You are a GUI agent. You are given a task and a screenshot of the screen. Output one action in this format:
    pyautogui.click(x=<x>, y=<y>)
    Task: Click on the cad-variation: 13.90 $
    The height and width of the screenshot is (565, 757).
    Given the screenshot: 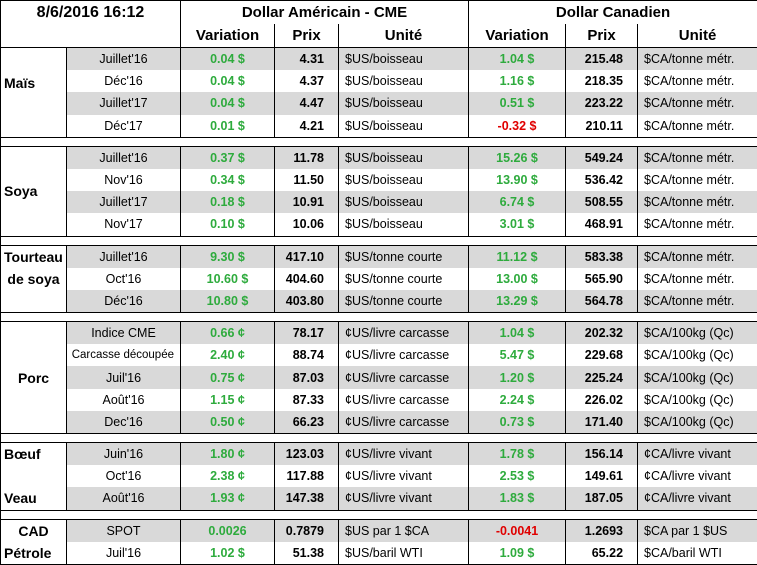 What is the action you would take?
    pyautogui.click(x=517, y=180)
    